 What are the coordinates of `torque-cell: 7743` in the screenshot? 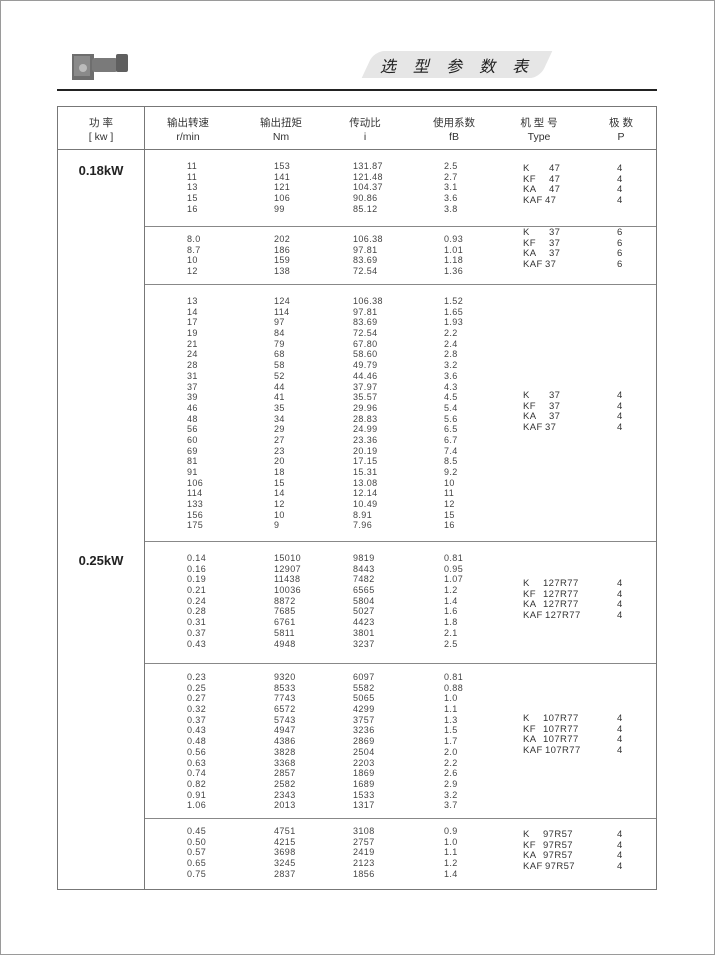 It's located at (285, 698).